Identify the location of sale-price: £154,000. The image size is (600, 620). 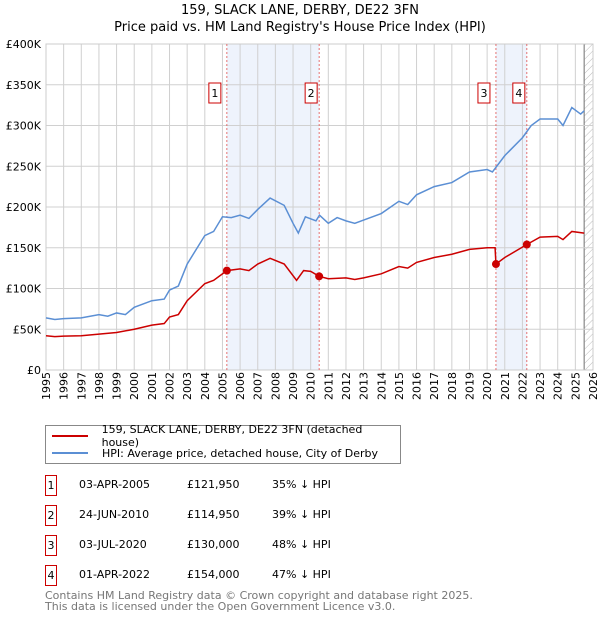
(213, 574).